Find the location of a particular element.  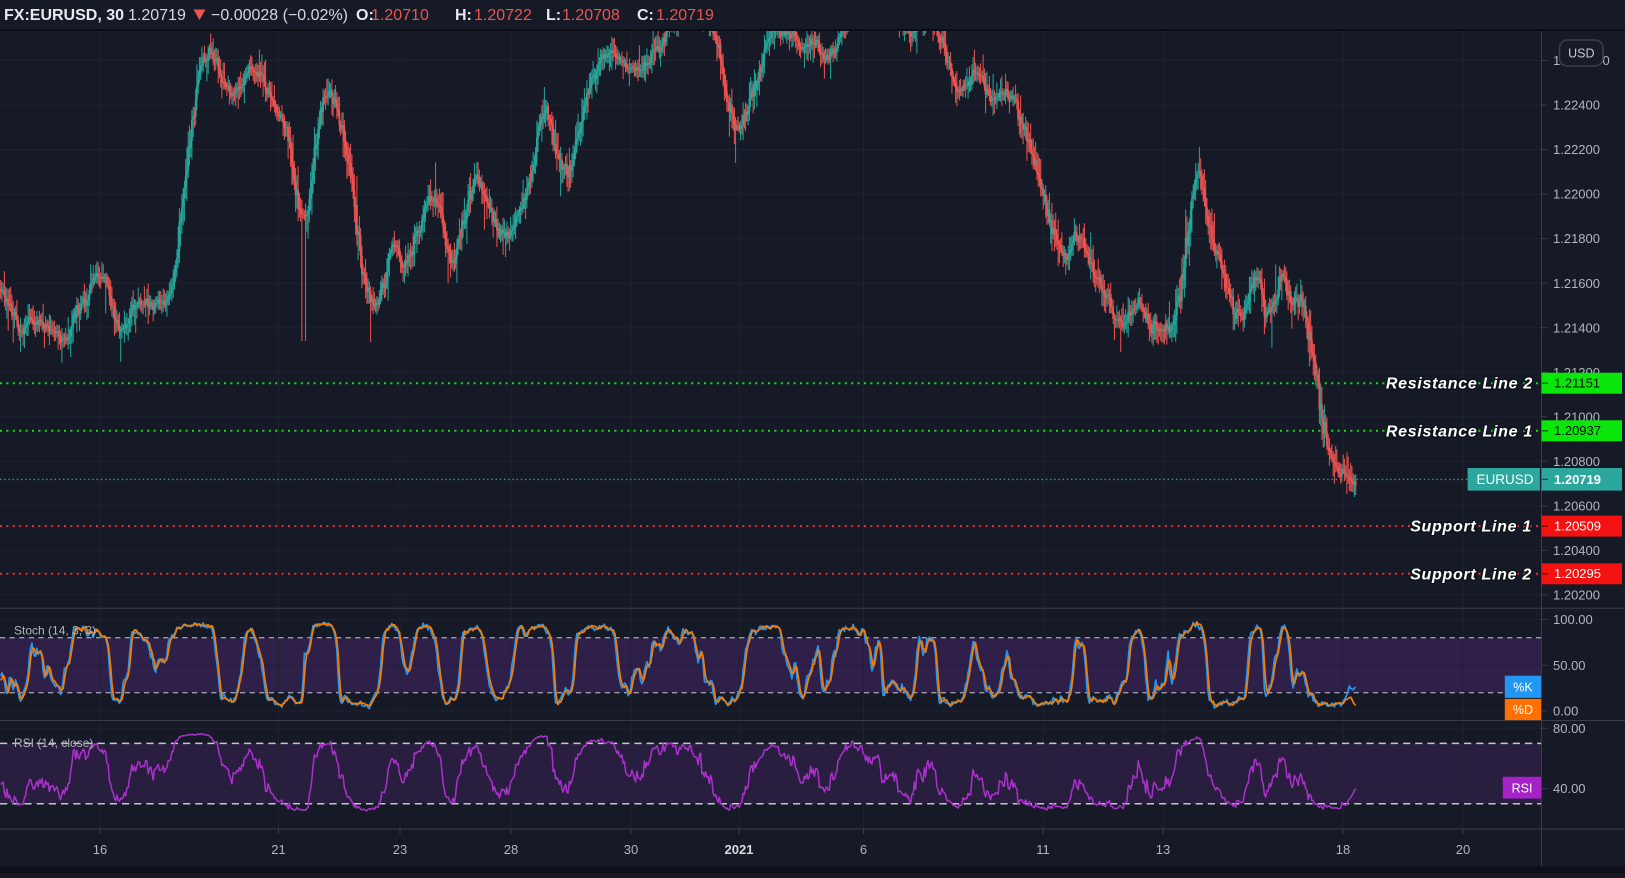

svg-text: 1.20400 is located at coordinates (1576, 550).